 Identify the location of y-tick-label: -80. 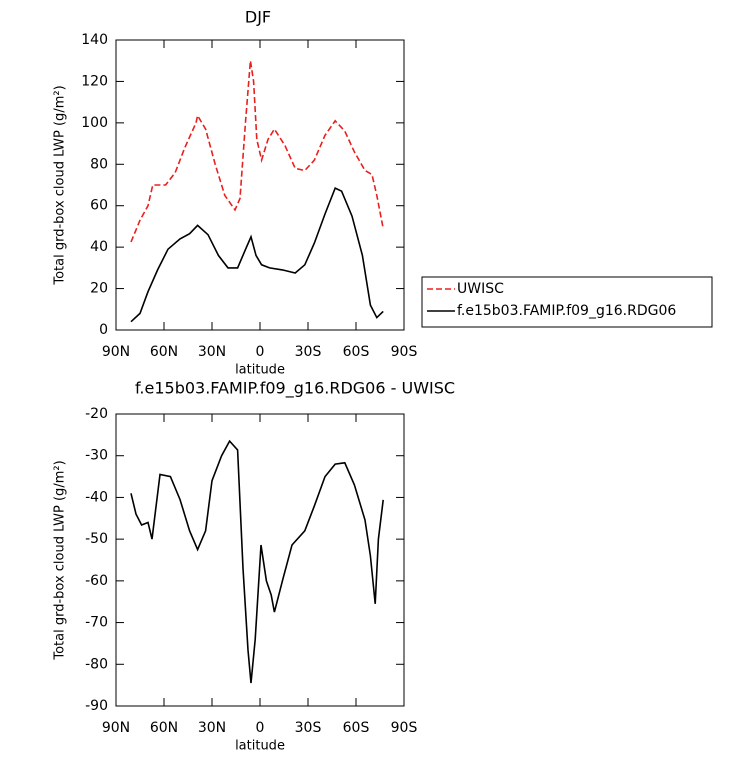
(96, 664).